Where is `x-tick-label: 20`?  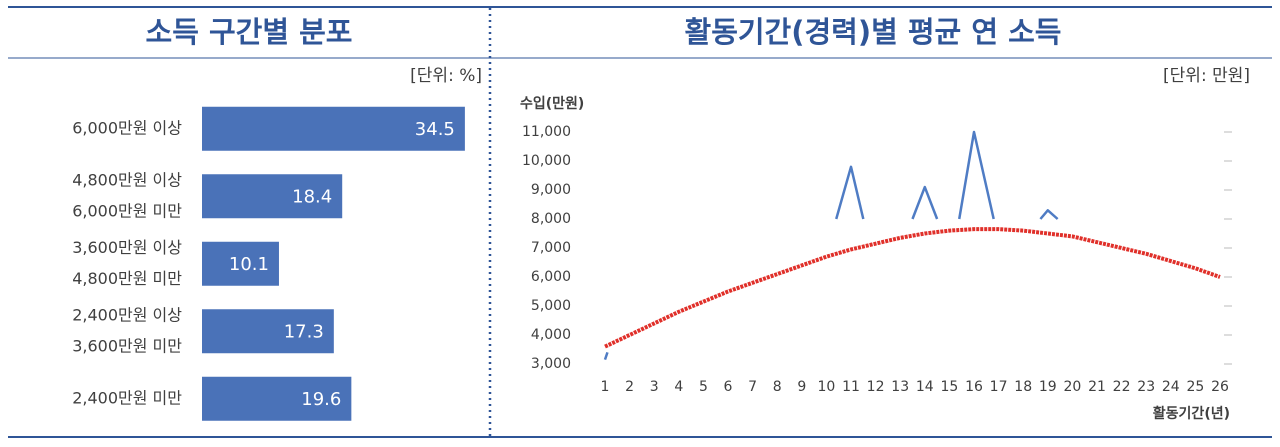
x-tick-label: 20 is located at coordinates (1072, 387).